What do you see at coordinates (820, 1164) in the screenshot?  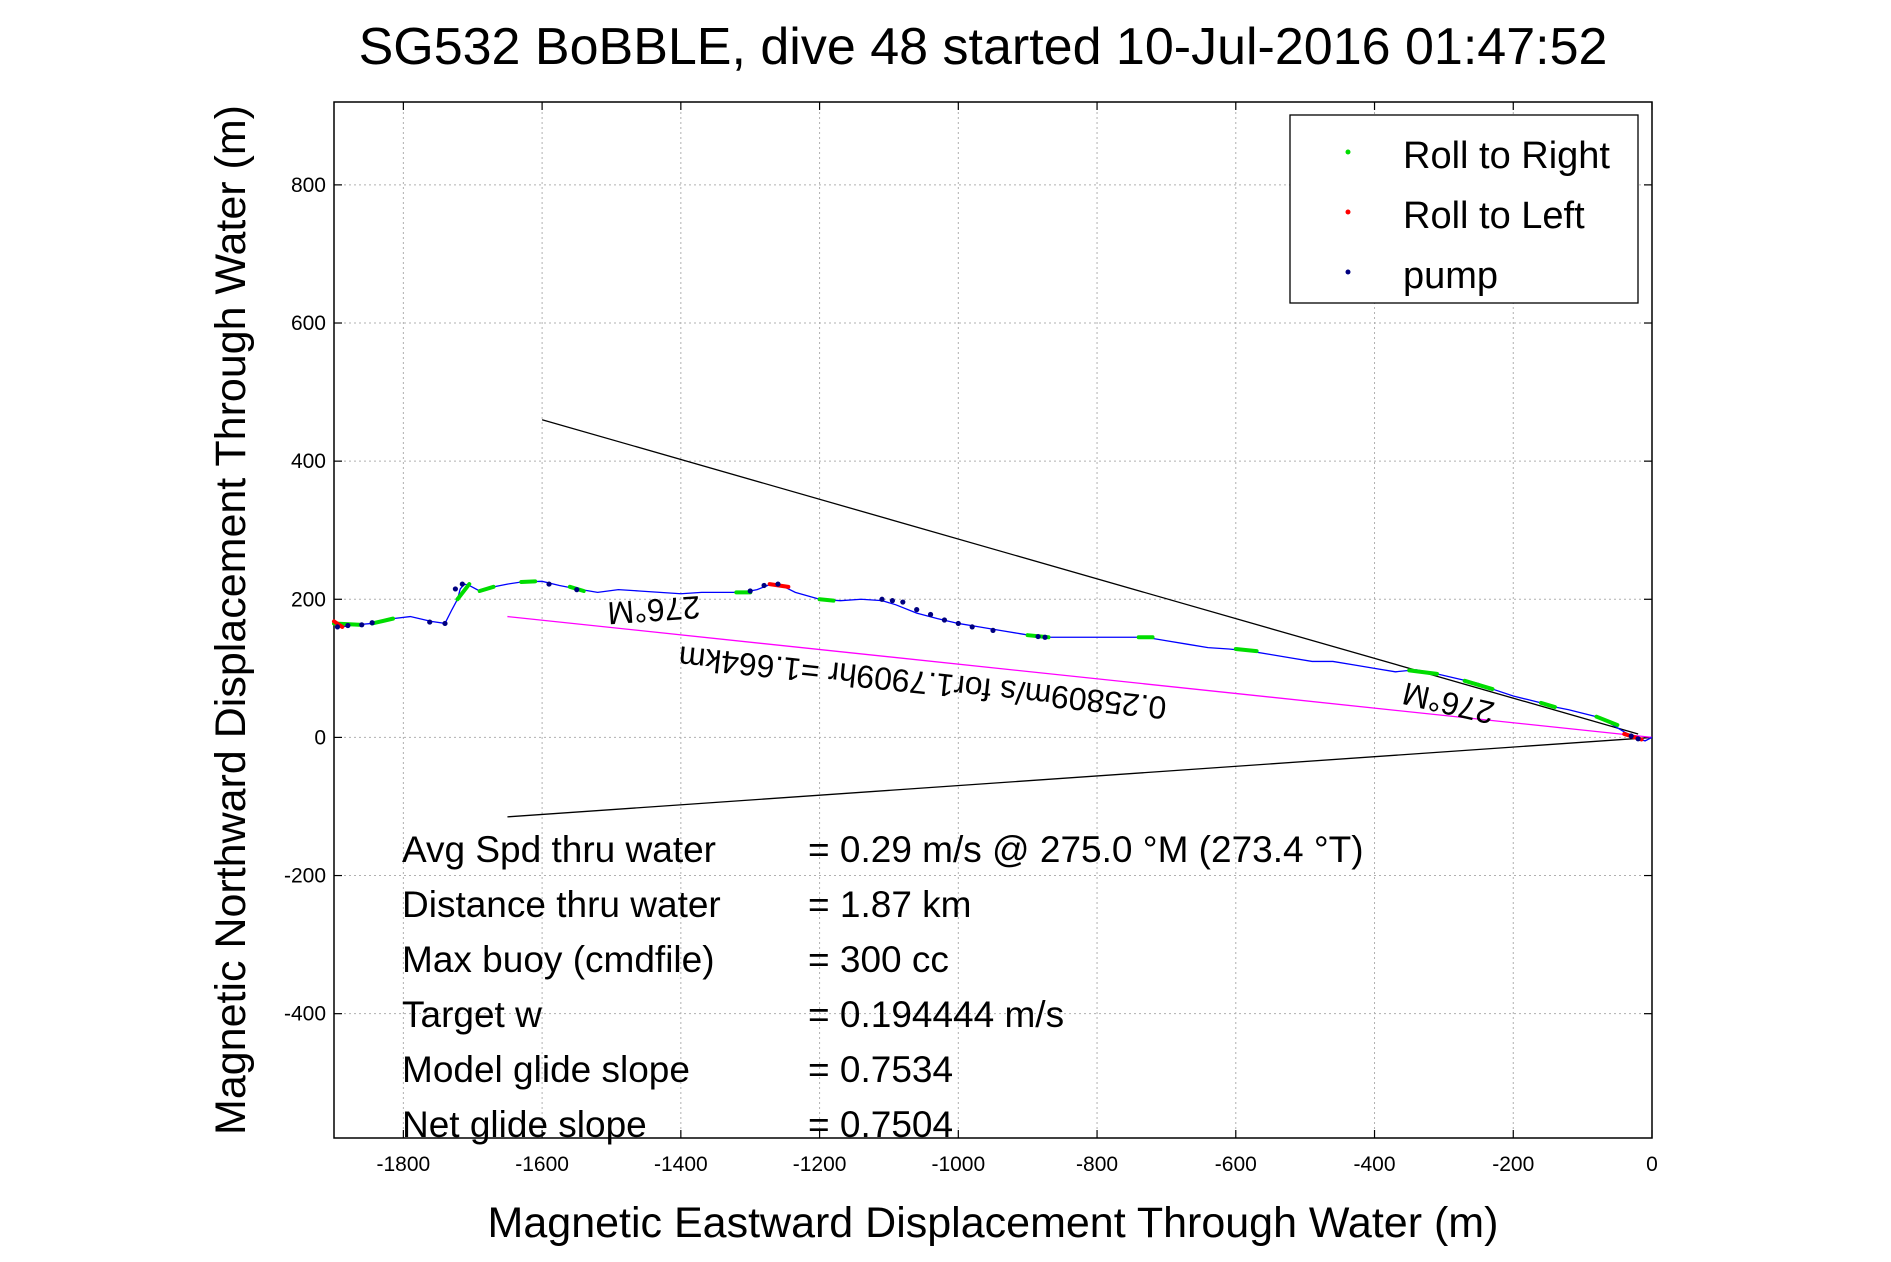 I see `x-tick-label: -1200` at bounding box center [820, 1164].